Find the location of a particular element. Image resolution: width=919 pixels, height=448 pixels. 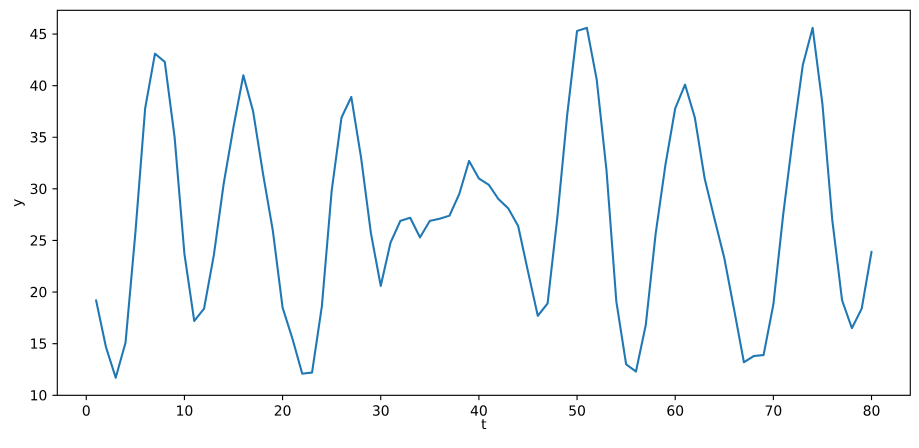

x-tick-label: 70 is located at coordinates (774, 410).